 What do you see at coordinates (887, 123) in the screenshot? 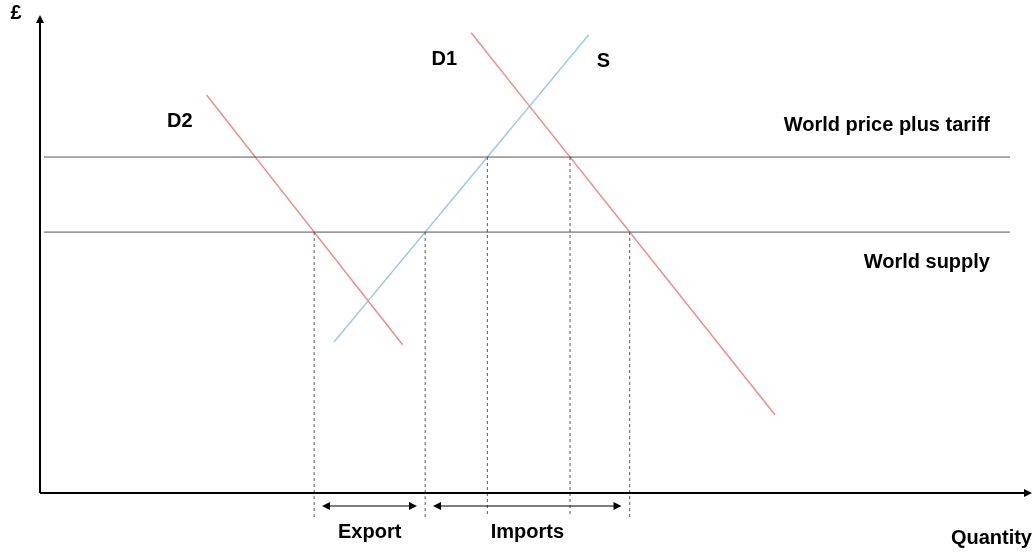
I see `ref-line-label: World price plus tariff` at bounding box center [887, 123].